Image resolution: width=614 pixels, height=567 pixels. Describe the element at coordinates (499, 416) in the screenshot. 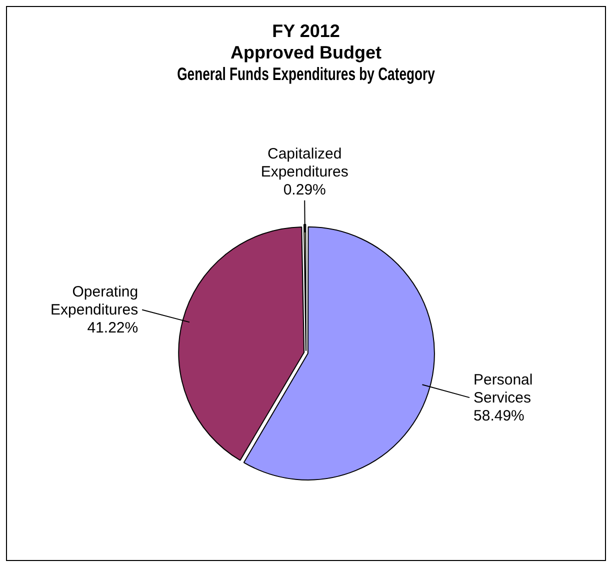

I see `data-label: 58.49%` at that location.